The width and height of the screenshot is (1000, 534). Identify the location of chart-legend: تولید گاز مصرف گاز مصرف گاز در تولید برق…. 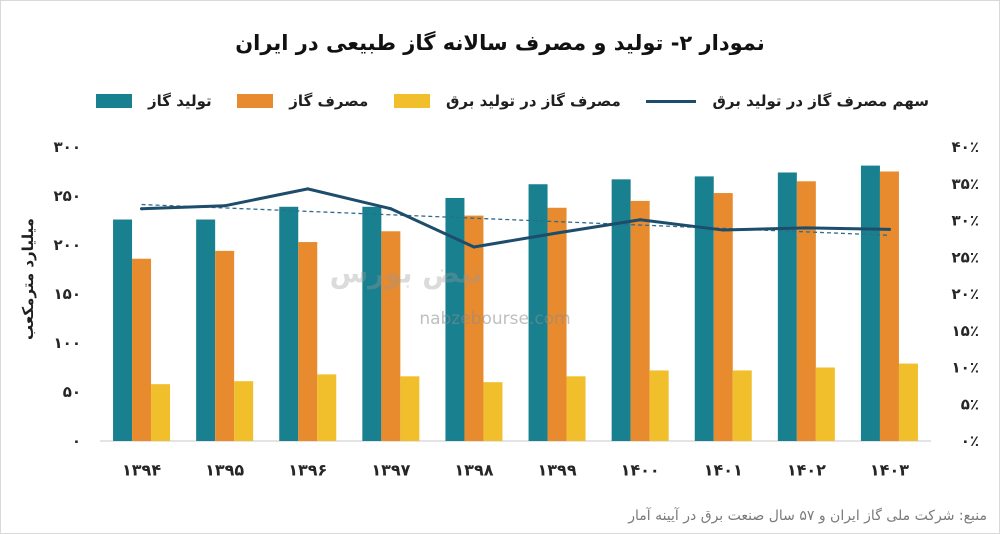
(512, 101).